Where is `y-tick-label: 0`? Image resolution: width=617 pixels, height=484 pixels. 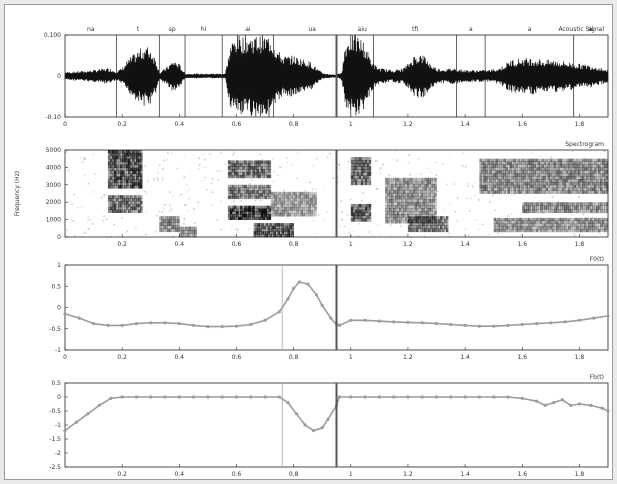
y-tick-label: 0 is located at coordinates (59, 76).